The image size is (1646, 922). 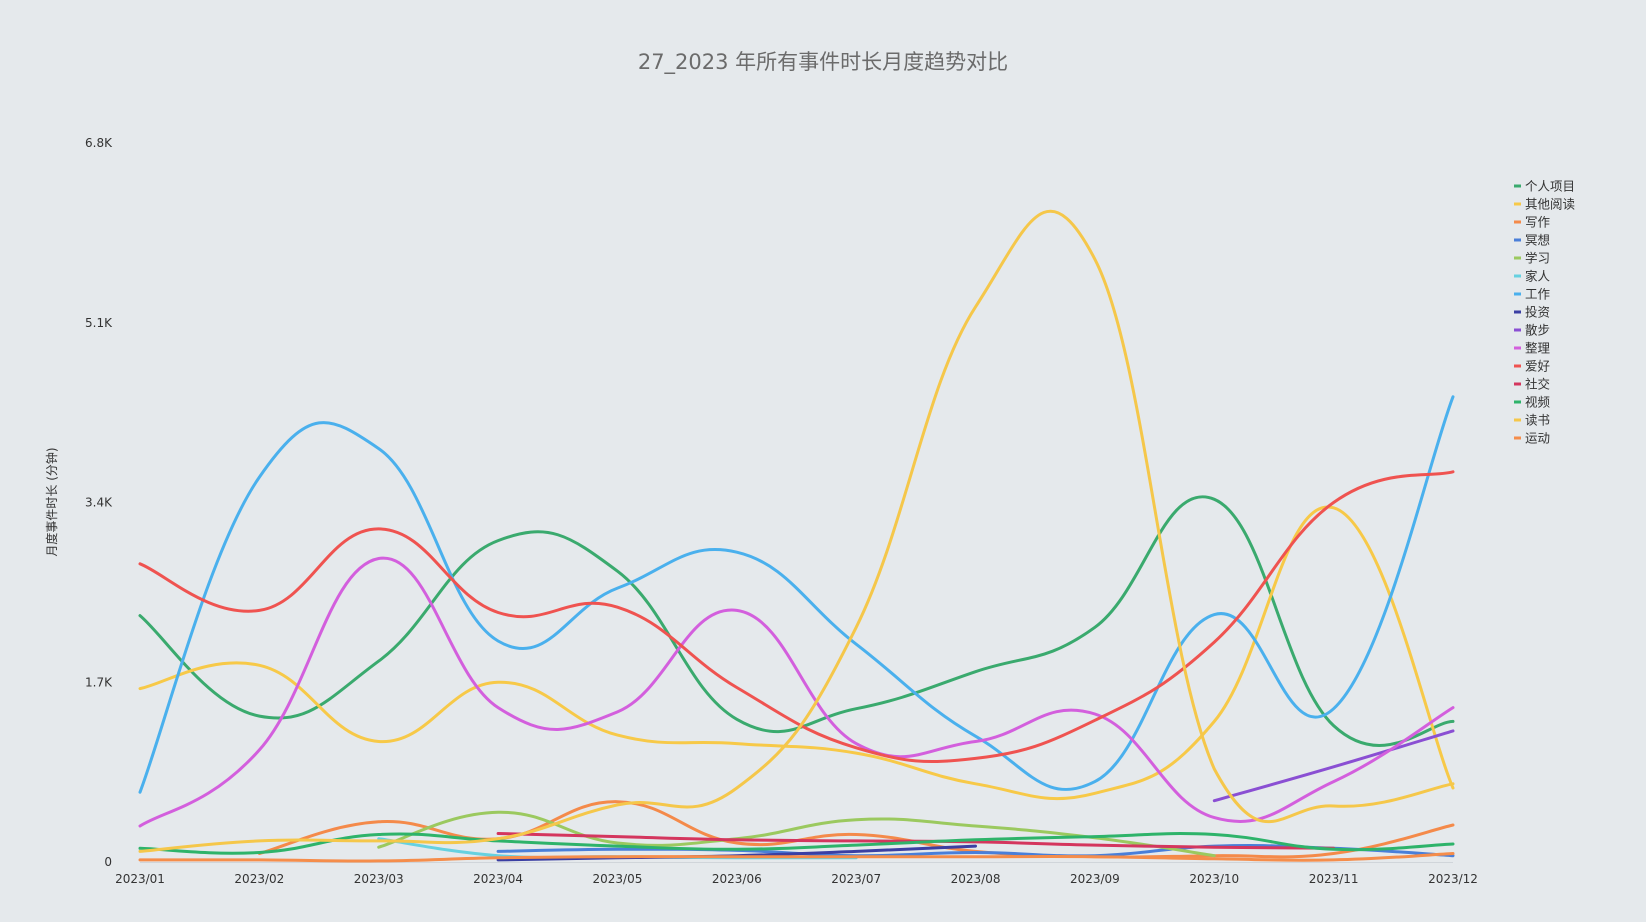 I want to click on legend-label: 写作, so click(x=1538, y=222).